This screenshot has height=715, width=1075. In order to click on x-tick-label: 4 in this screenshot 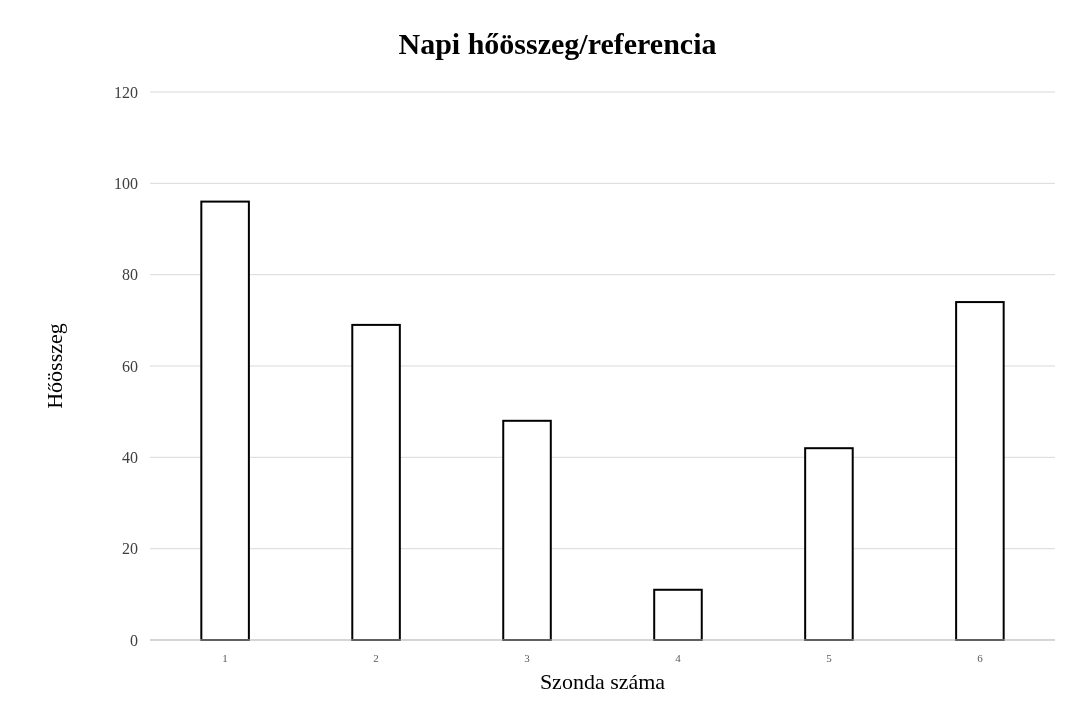, I will do `click(678, 658)`.